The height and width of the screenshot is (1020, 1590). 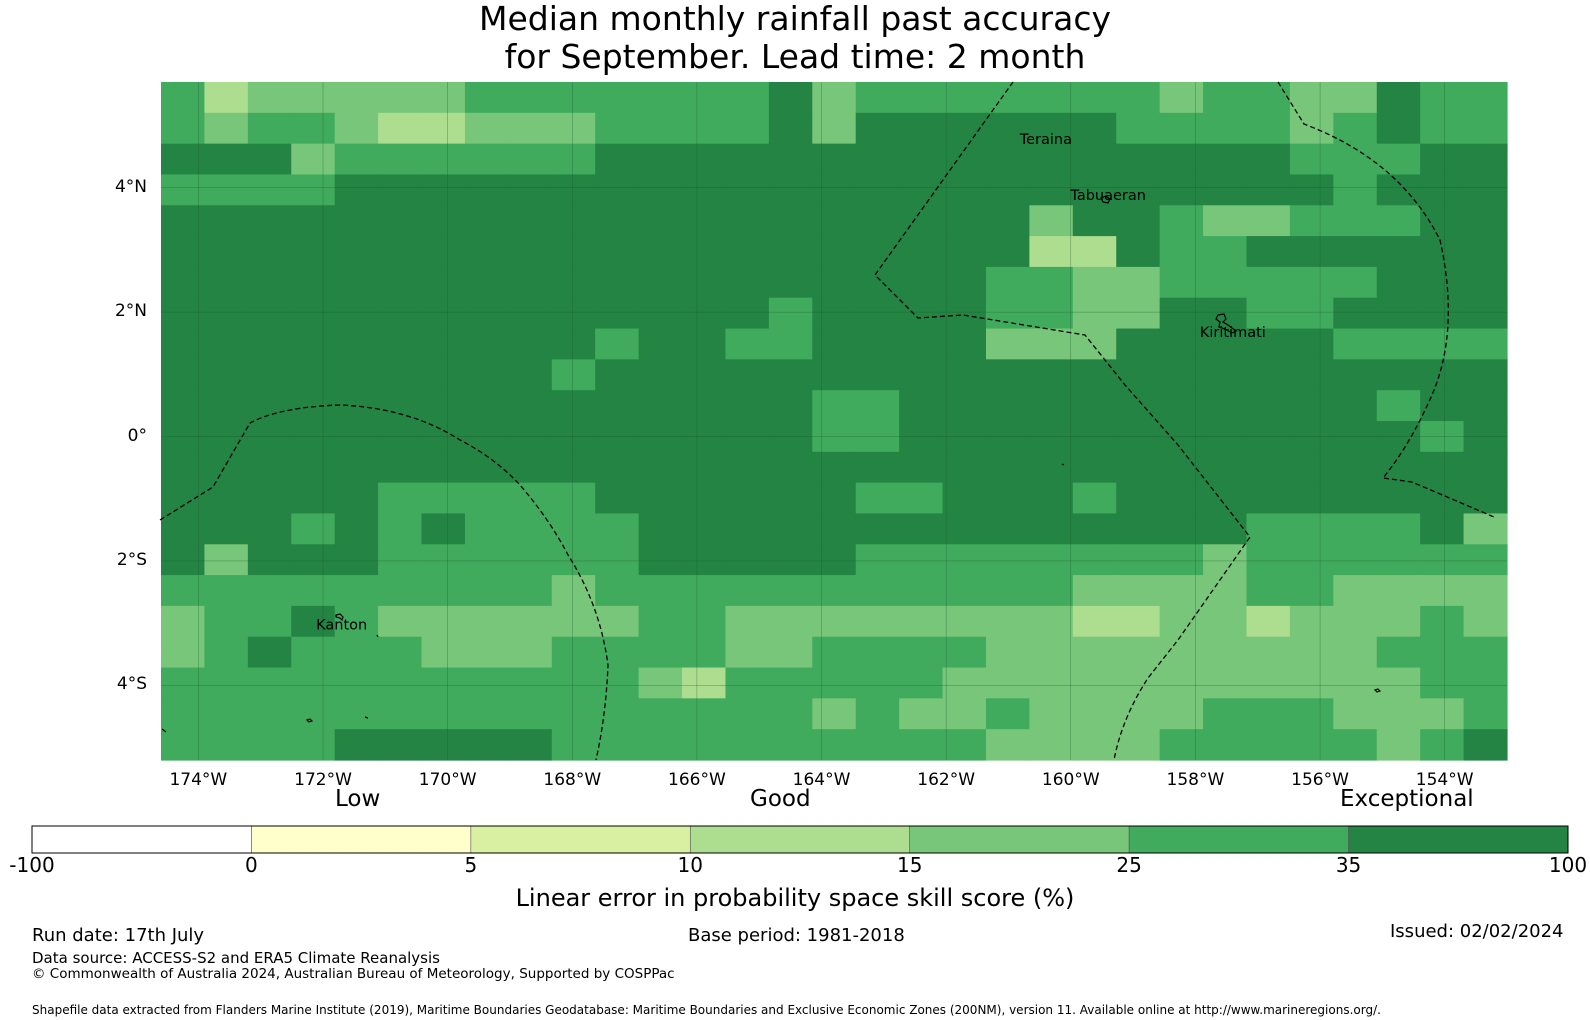 What do you see at coordinates (1070, 780) in the screenshot?
I see `lon-tick-label: 160°W` at bounding box center [1070, 780].